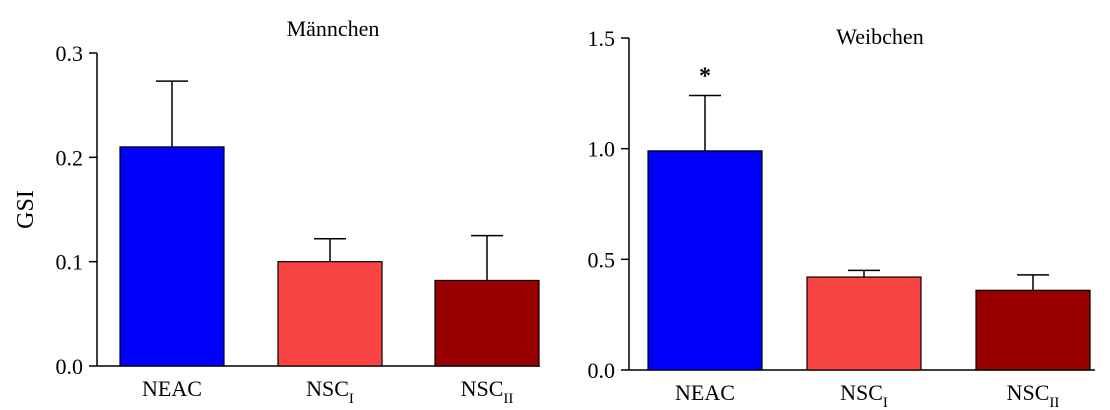 The width and height of the screenshot is (1110, 410). What do you see at coordinates (333, 28) in the screenshot?
I see `chart-title: Männchen` at bounding box center [333, 28].